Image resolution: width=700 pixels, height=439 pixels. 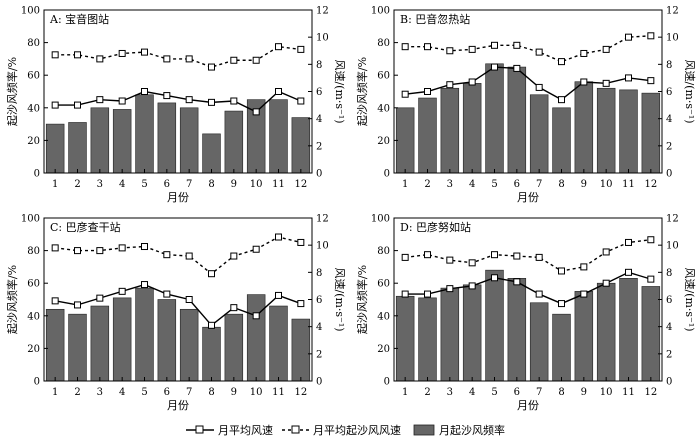 I want to click on left-tick-label: 40, so click(x=33, y=316).